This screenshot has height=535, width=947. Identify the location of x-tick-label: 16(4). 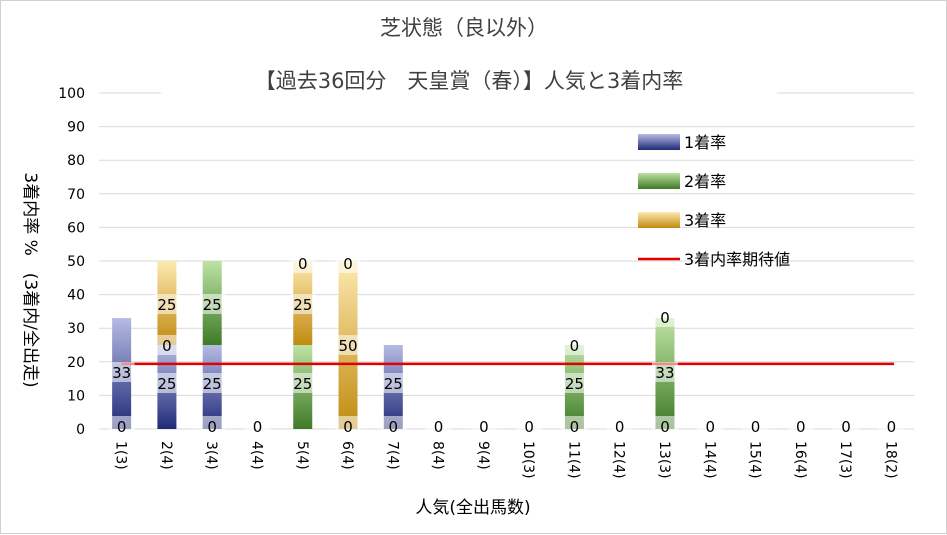
(800, 460).